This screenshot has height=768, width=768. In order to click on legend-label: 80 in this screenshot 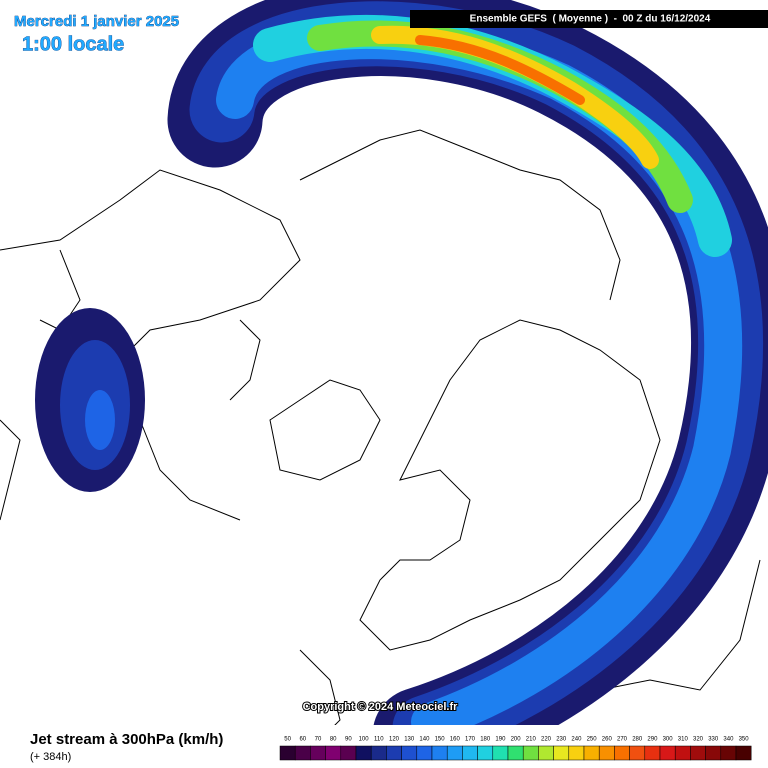, I will do `click(333, 740)`.